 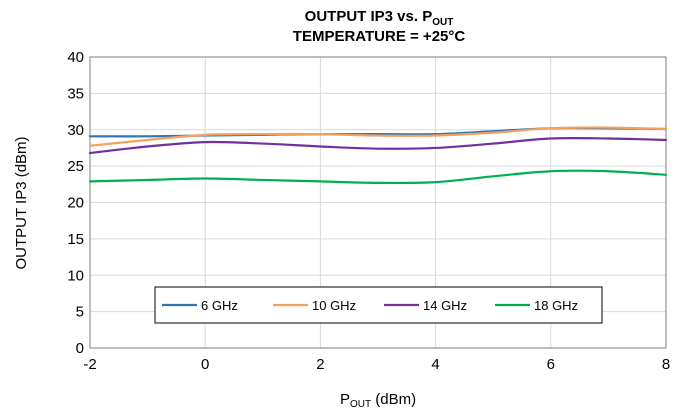 I want to click on legend-label-6-ghz: 6 GHz, so click(x=219, y=305).